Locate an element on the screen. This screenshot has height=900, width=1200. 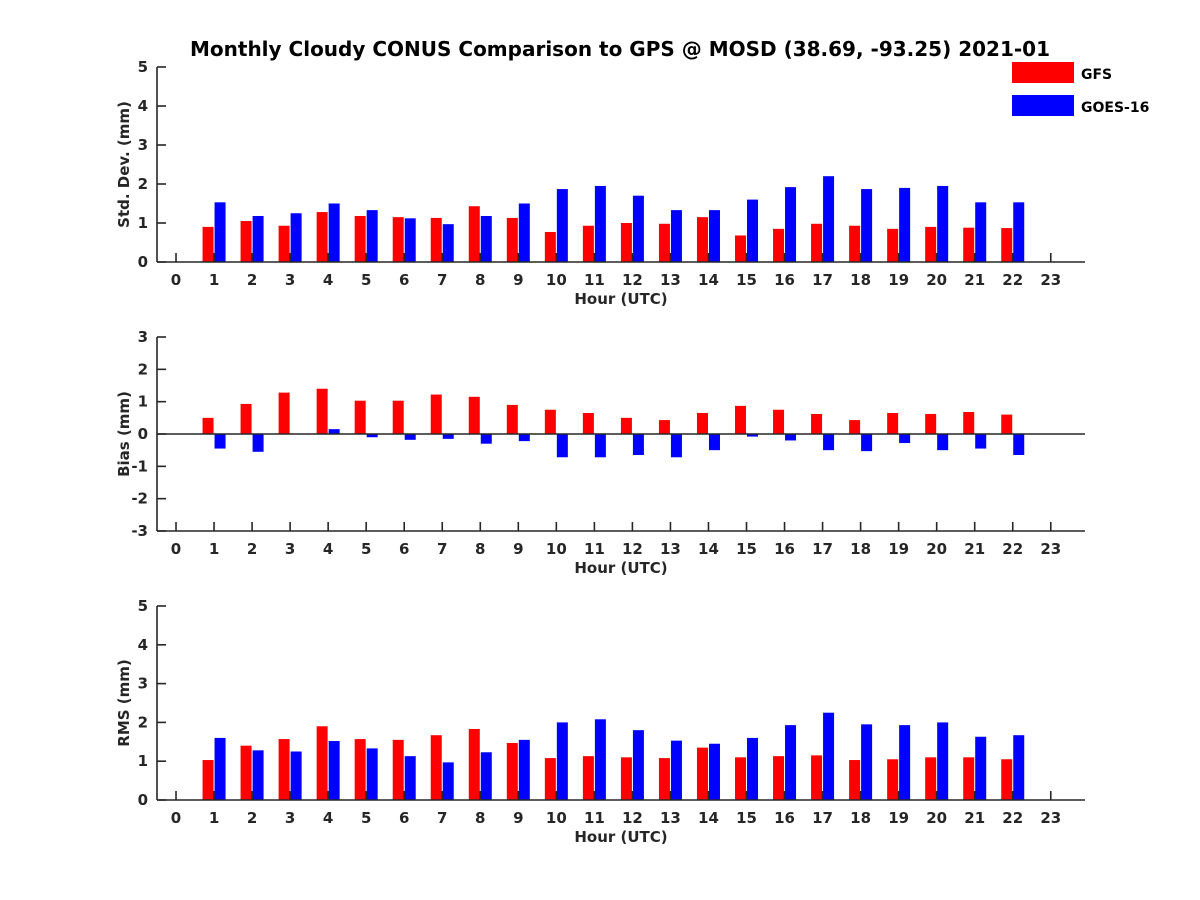
legend-swatch-goes16 is located at coordinates (1043, 105).